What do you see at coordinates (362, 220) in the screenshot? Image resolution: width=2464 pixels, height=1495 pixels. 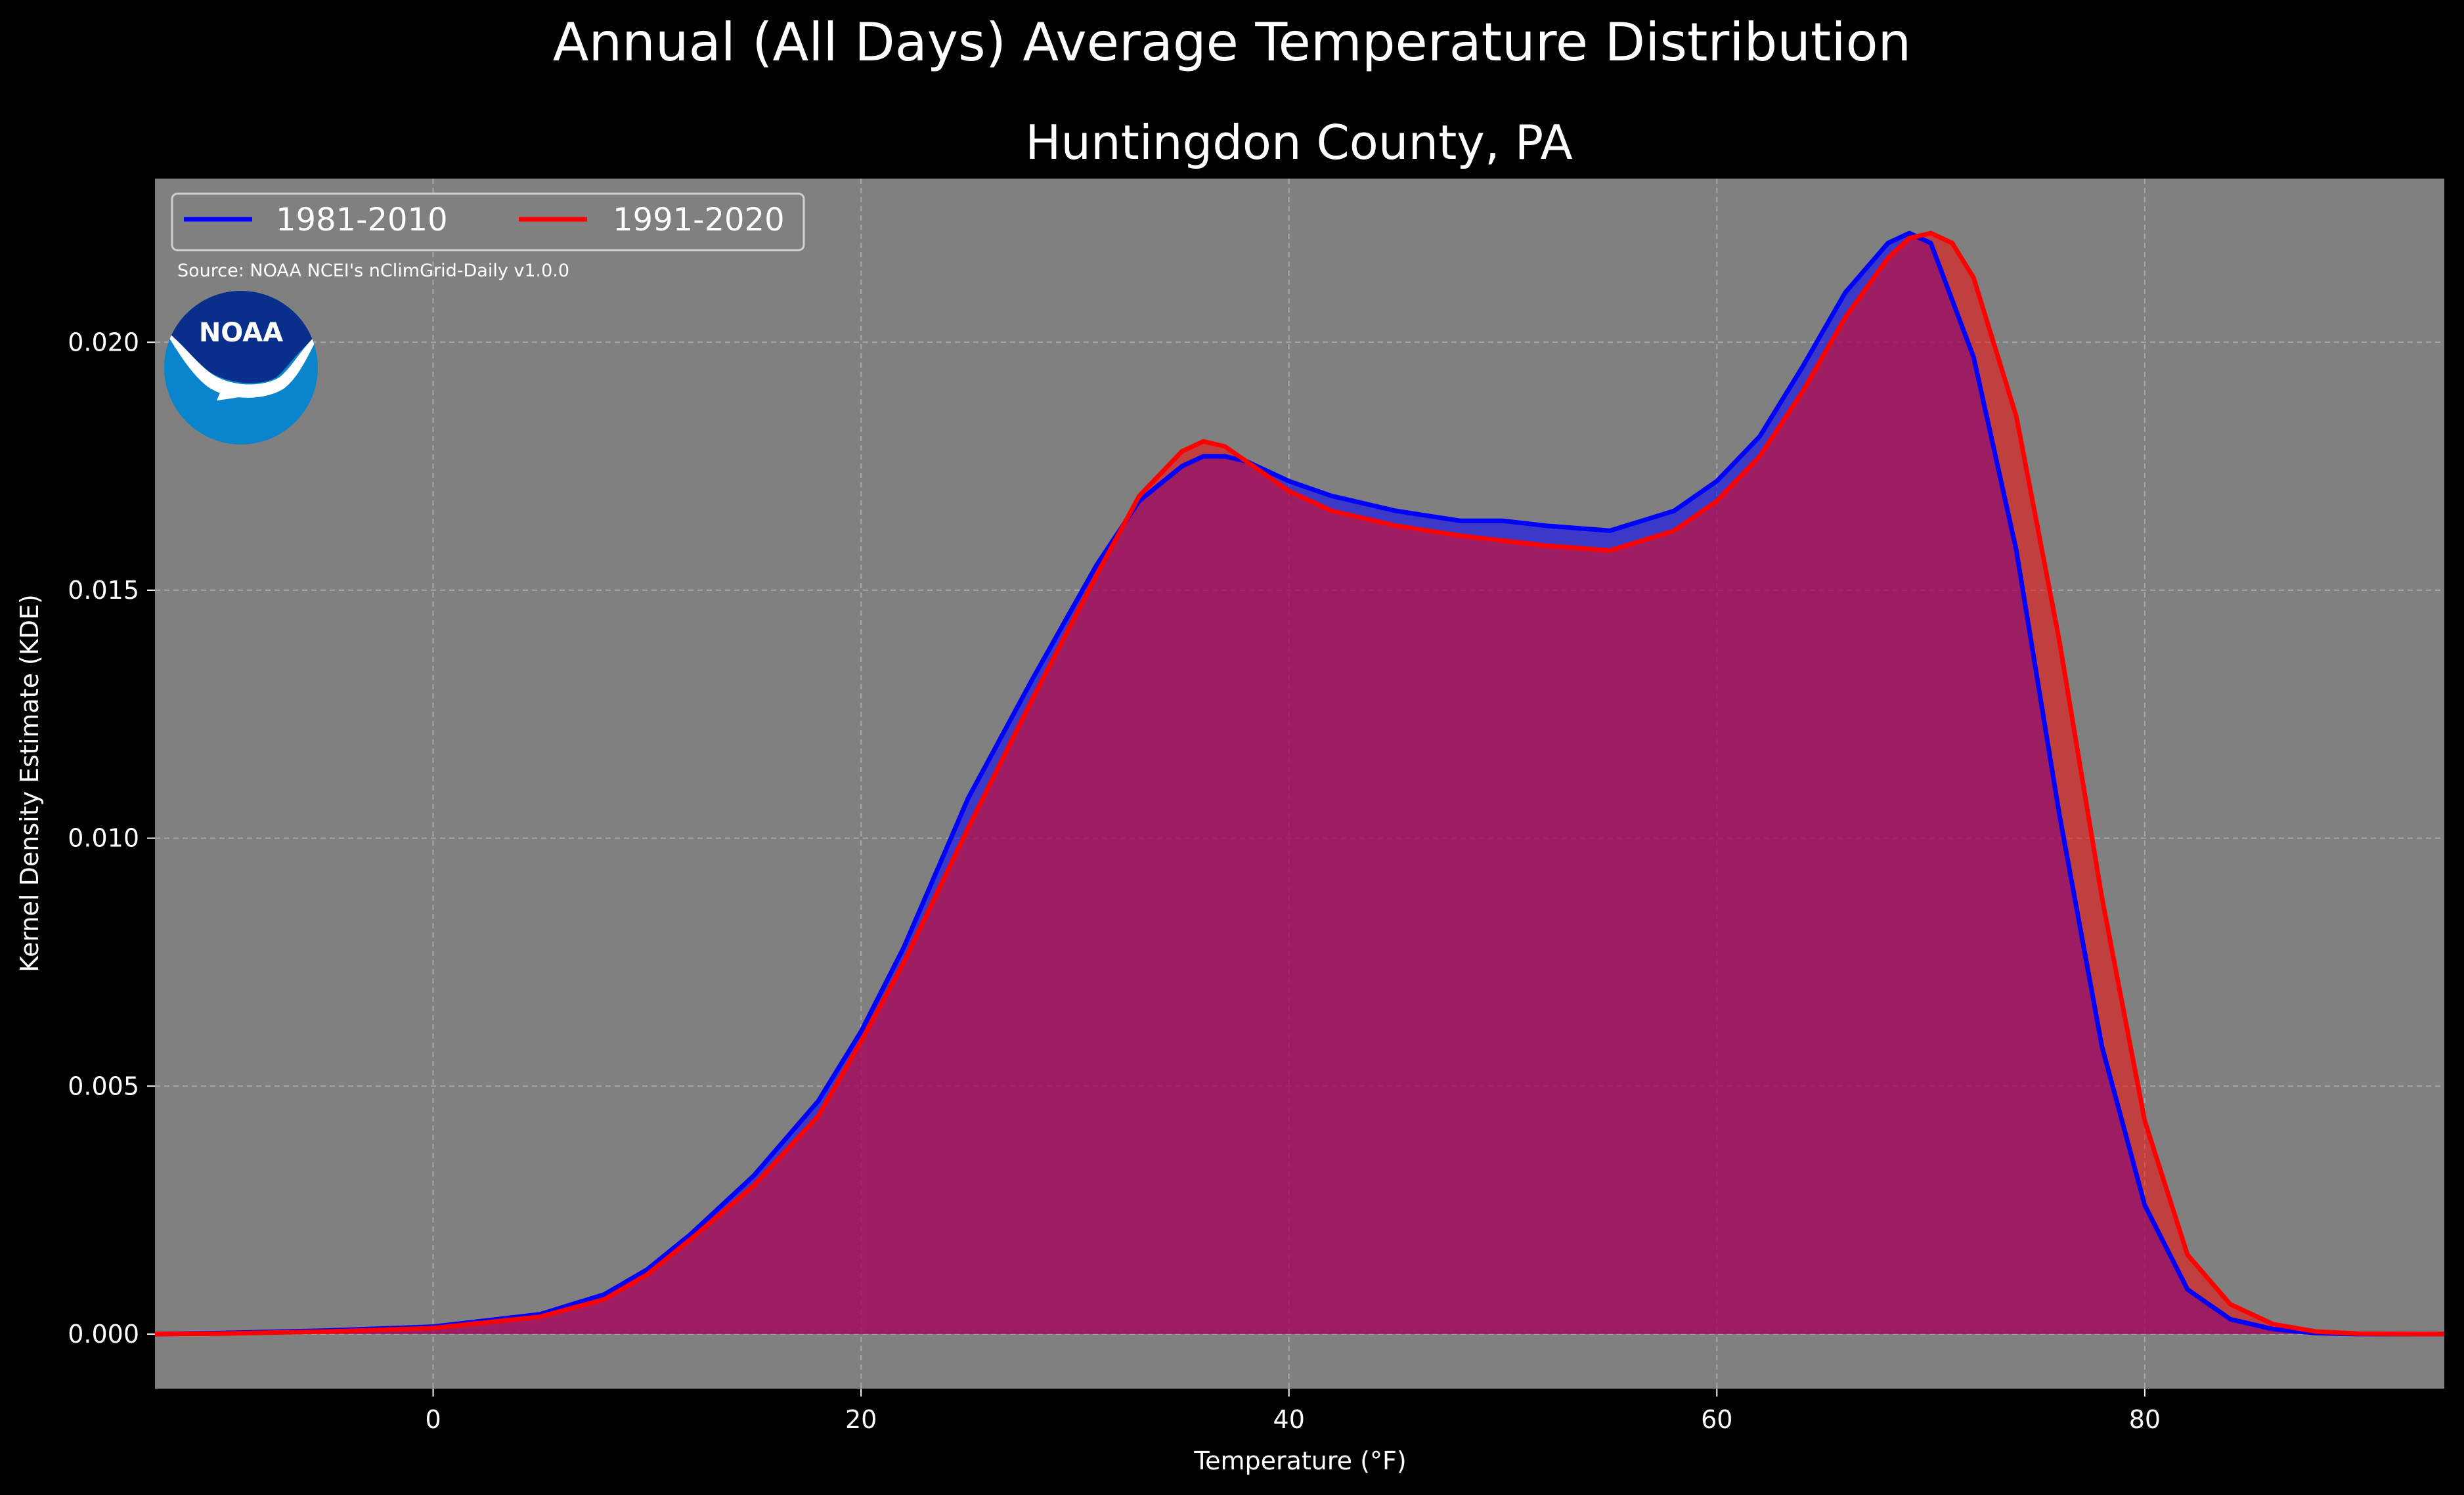 I see `legend-label-1981-2010: 1981-2010` at bounding box center [362, 220].